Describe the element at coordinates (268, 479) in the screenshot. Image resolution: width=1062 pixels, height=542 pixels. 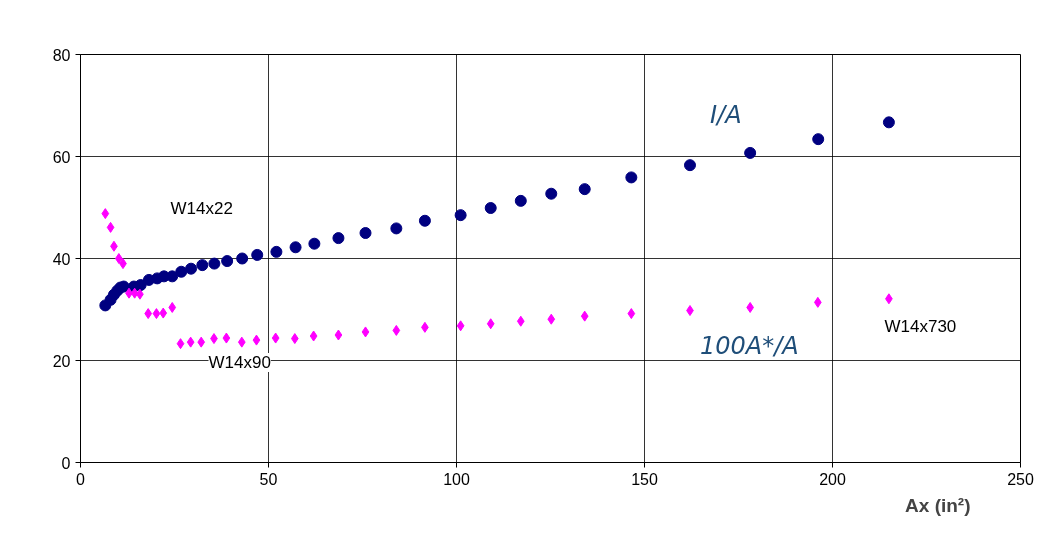
I see `x-tick-label: 50` at that location.